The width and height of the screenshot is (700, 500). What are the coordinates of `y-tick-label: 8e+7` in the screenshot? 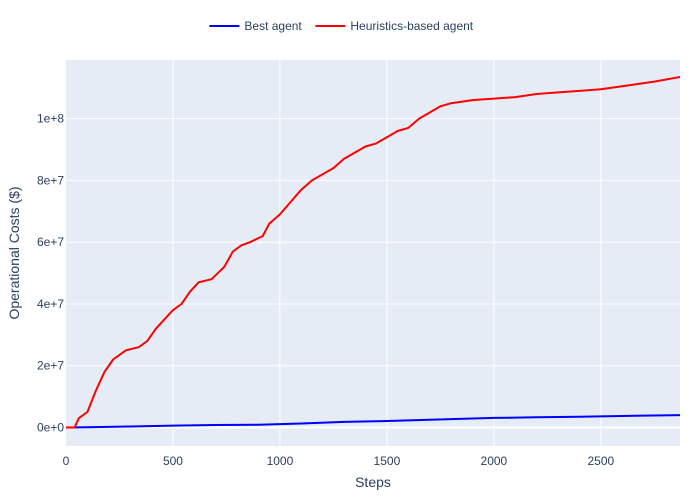 It's located at (50, 180).